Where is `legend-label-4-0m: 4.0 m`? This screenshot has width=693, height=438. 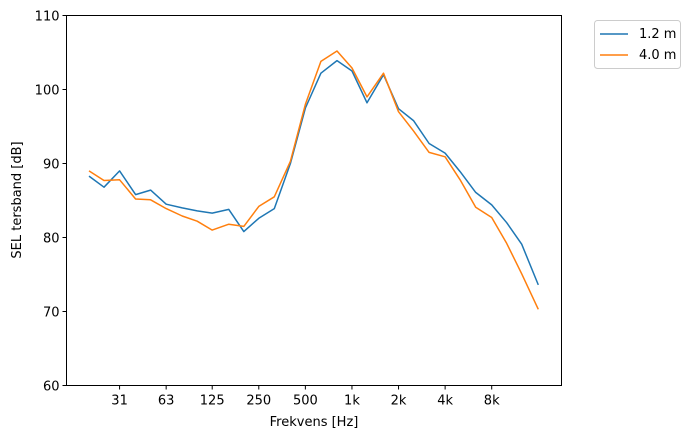
legend-label-4-0m: 4.0 m is located at coordinates (657, 55).